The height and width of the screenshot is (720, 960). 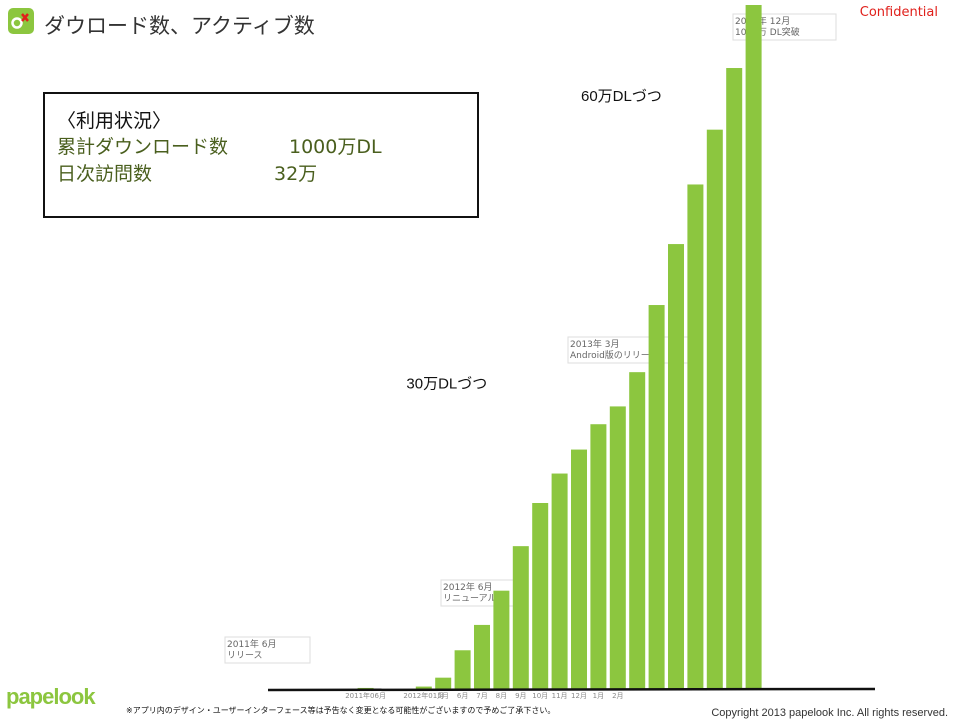 I want to click on x-tick-label: 2月, so click(x=617, y=696).